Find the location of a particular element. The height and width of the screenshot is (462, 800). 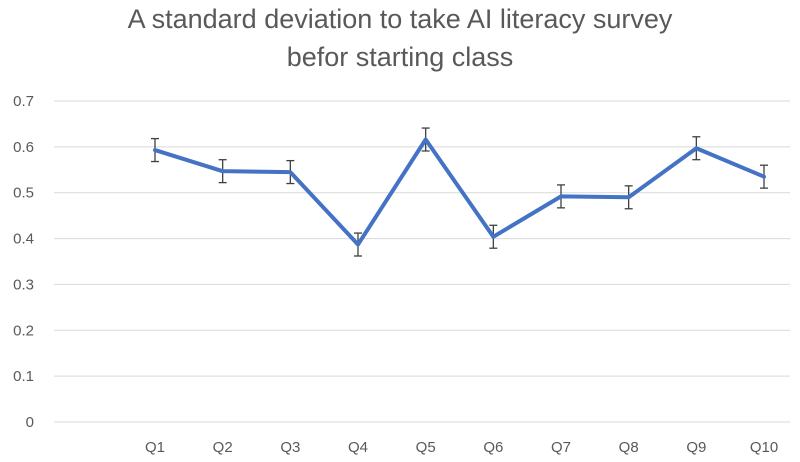

x-tick-label: Q1 is located at coordinates (155, 447).